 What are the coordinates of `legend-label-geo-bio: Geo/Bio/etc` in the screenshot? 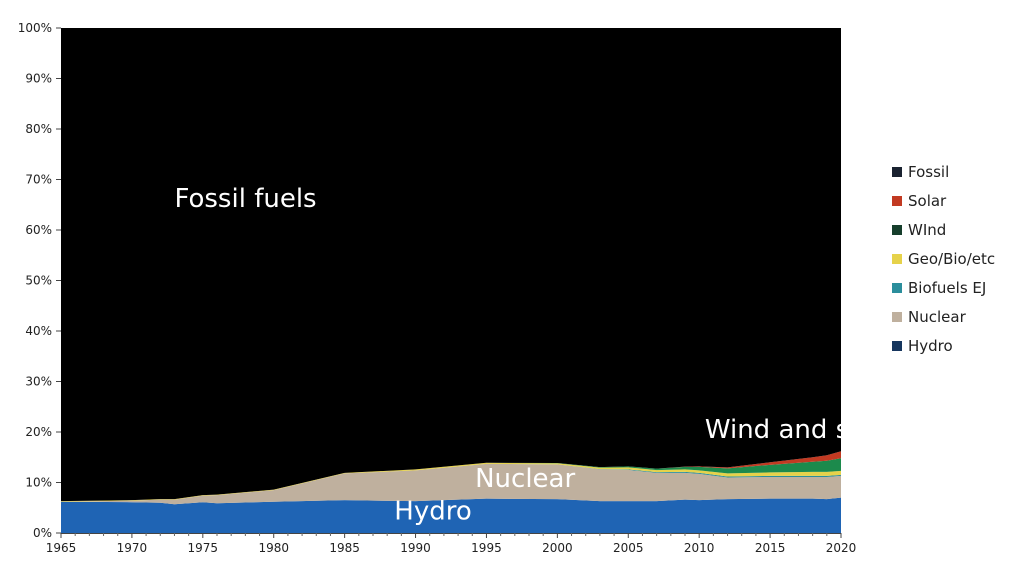 It's located at (952, 258).